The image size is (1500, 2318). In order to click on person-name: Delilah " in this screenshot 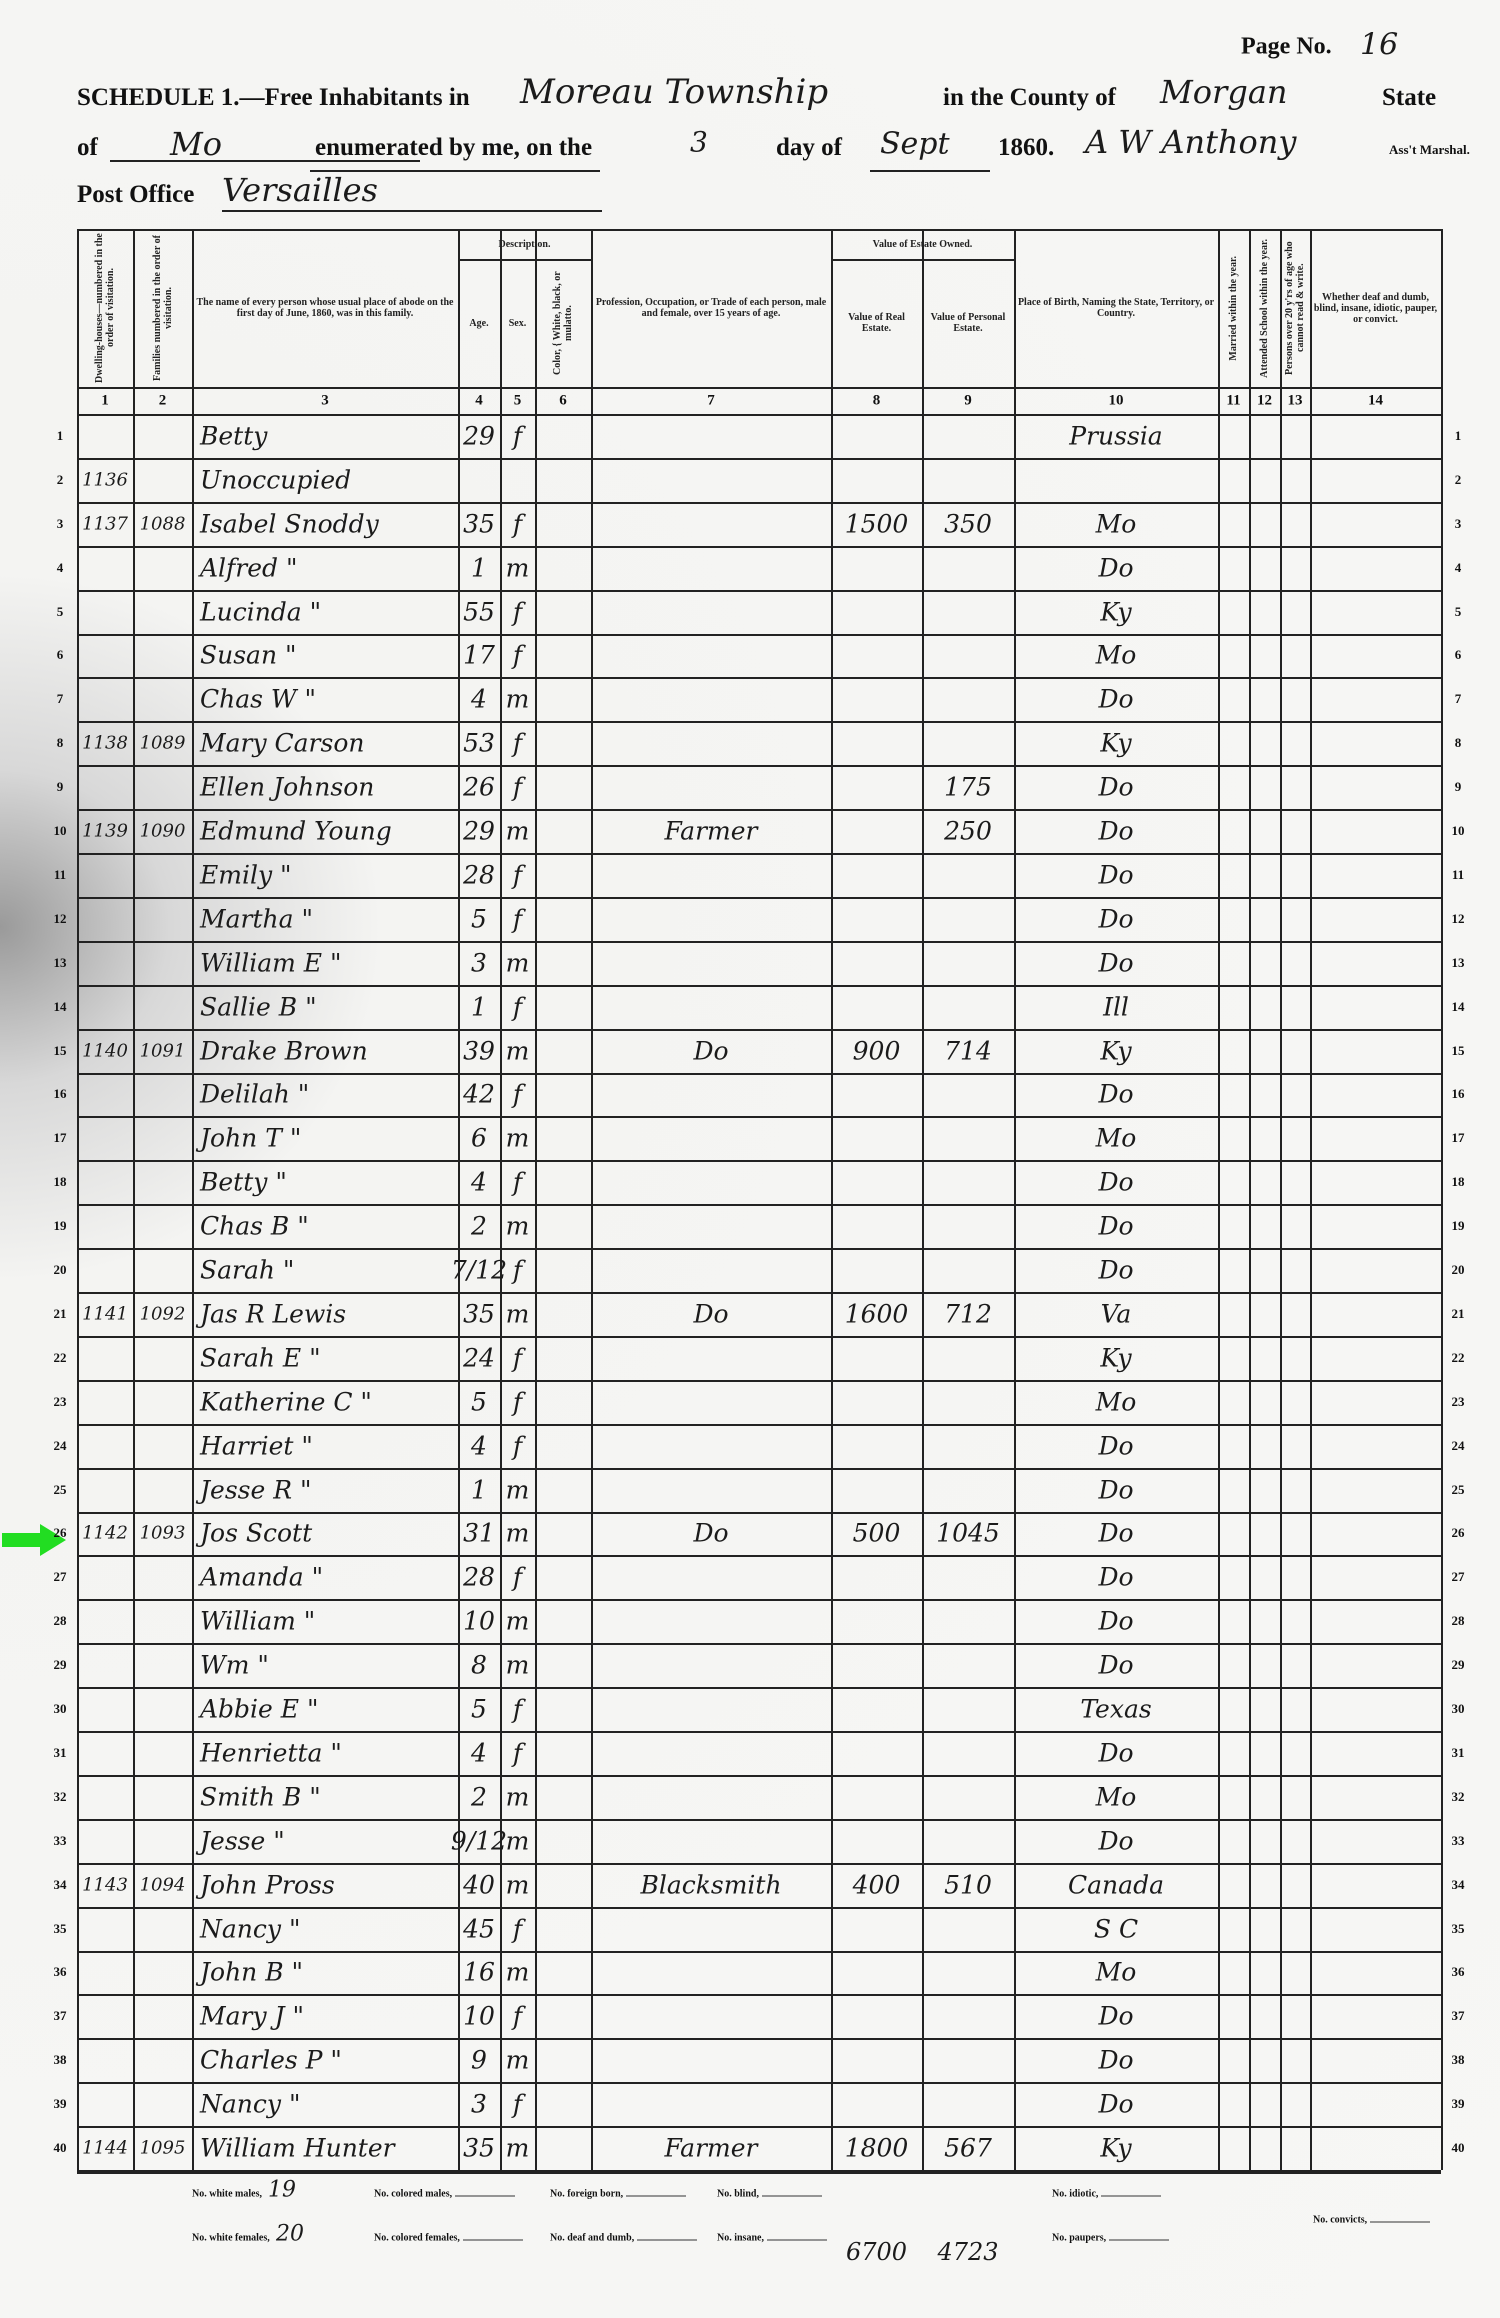, I will do `click(255, 1094)`.